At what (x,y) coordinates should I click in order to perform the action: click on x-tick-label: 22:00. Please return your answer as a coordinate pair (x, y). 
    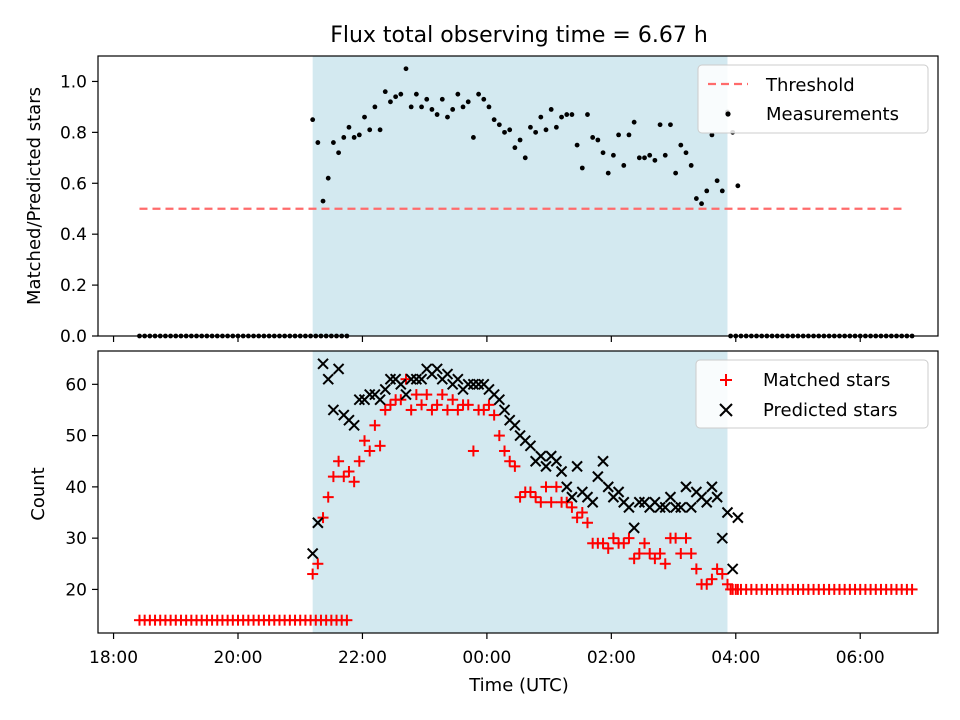
    Looking at the image, I should click on (362, 658).